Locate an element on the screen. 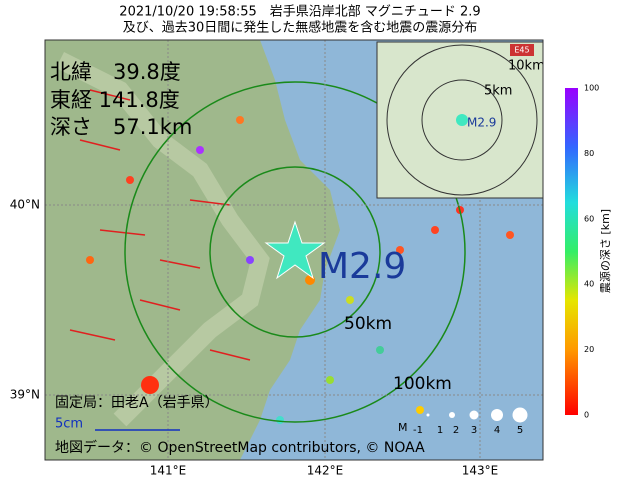 The image size is (624, 480). inset-epicenter is located at coordinates (462, 120).